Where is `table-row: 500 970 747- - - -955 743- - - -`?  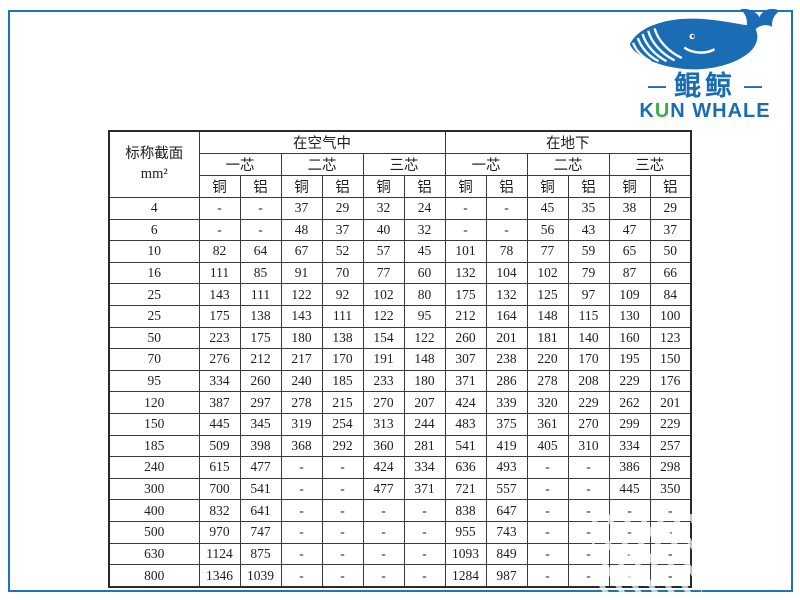 table-row: 500 970 747- - - -955 743- - - - is located at coordinates (400, 532).